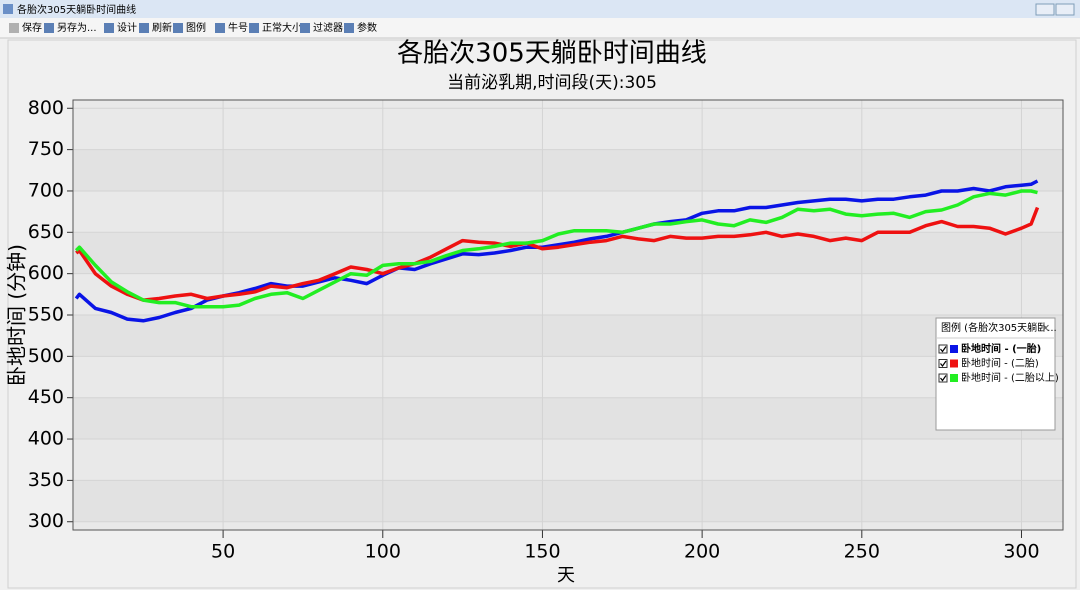  I want to click on toolbar-button: 参数, so click(367, 27).